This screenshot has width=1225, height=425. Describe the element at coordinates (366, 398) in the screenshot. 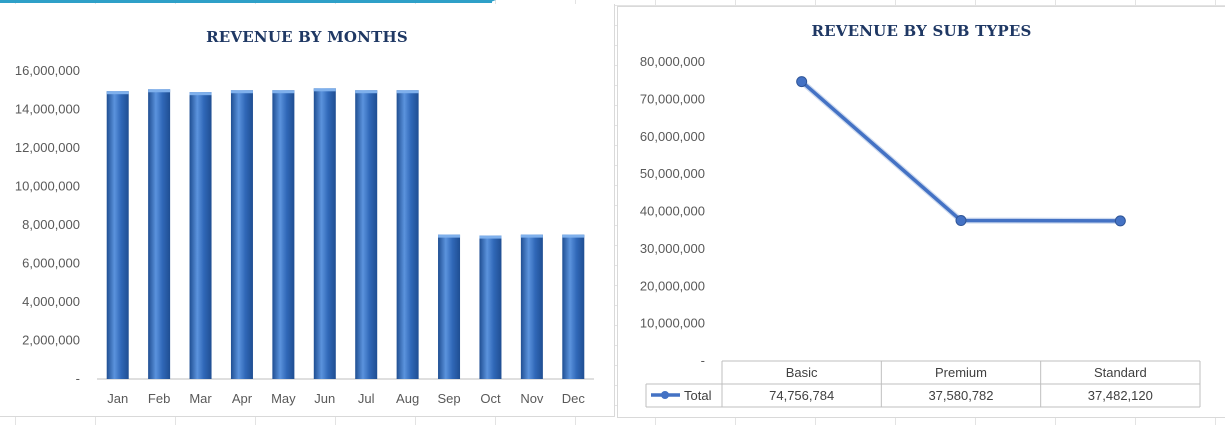

I see `x-tick-label: Jul` at that location.